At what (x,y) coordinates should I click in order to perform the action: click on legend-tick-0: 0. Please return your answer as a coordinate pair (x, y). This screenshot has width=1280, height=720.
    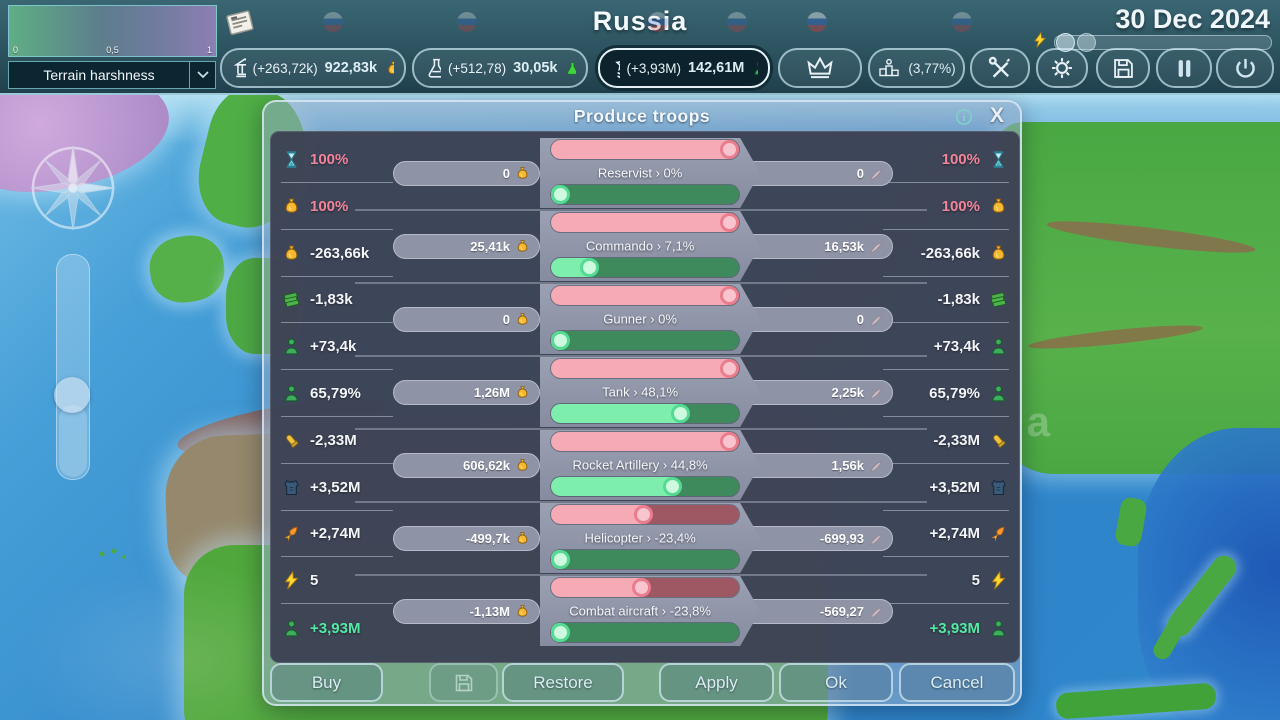
    Looking at the image, I should click on (16, 50).